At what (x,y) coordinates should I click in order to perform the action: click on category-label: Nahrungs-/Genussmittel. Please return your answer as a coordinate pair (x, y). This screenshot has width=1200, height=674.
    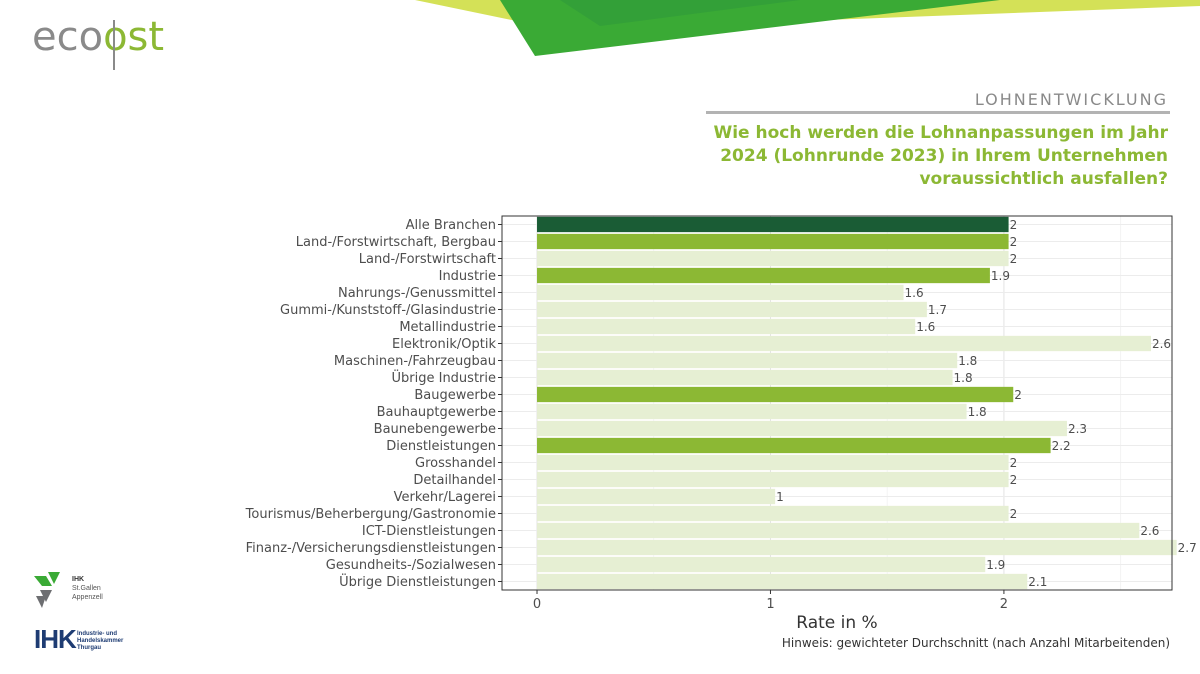
    Looking at the image, I should click on (417, 293).